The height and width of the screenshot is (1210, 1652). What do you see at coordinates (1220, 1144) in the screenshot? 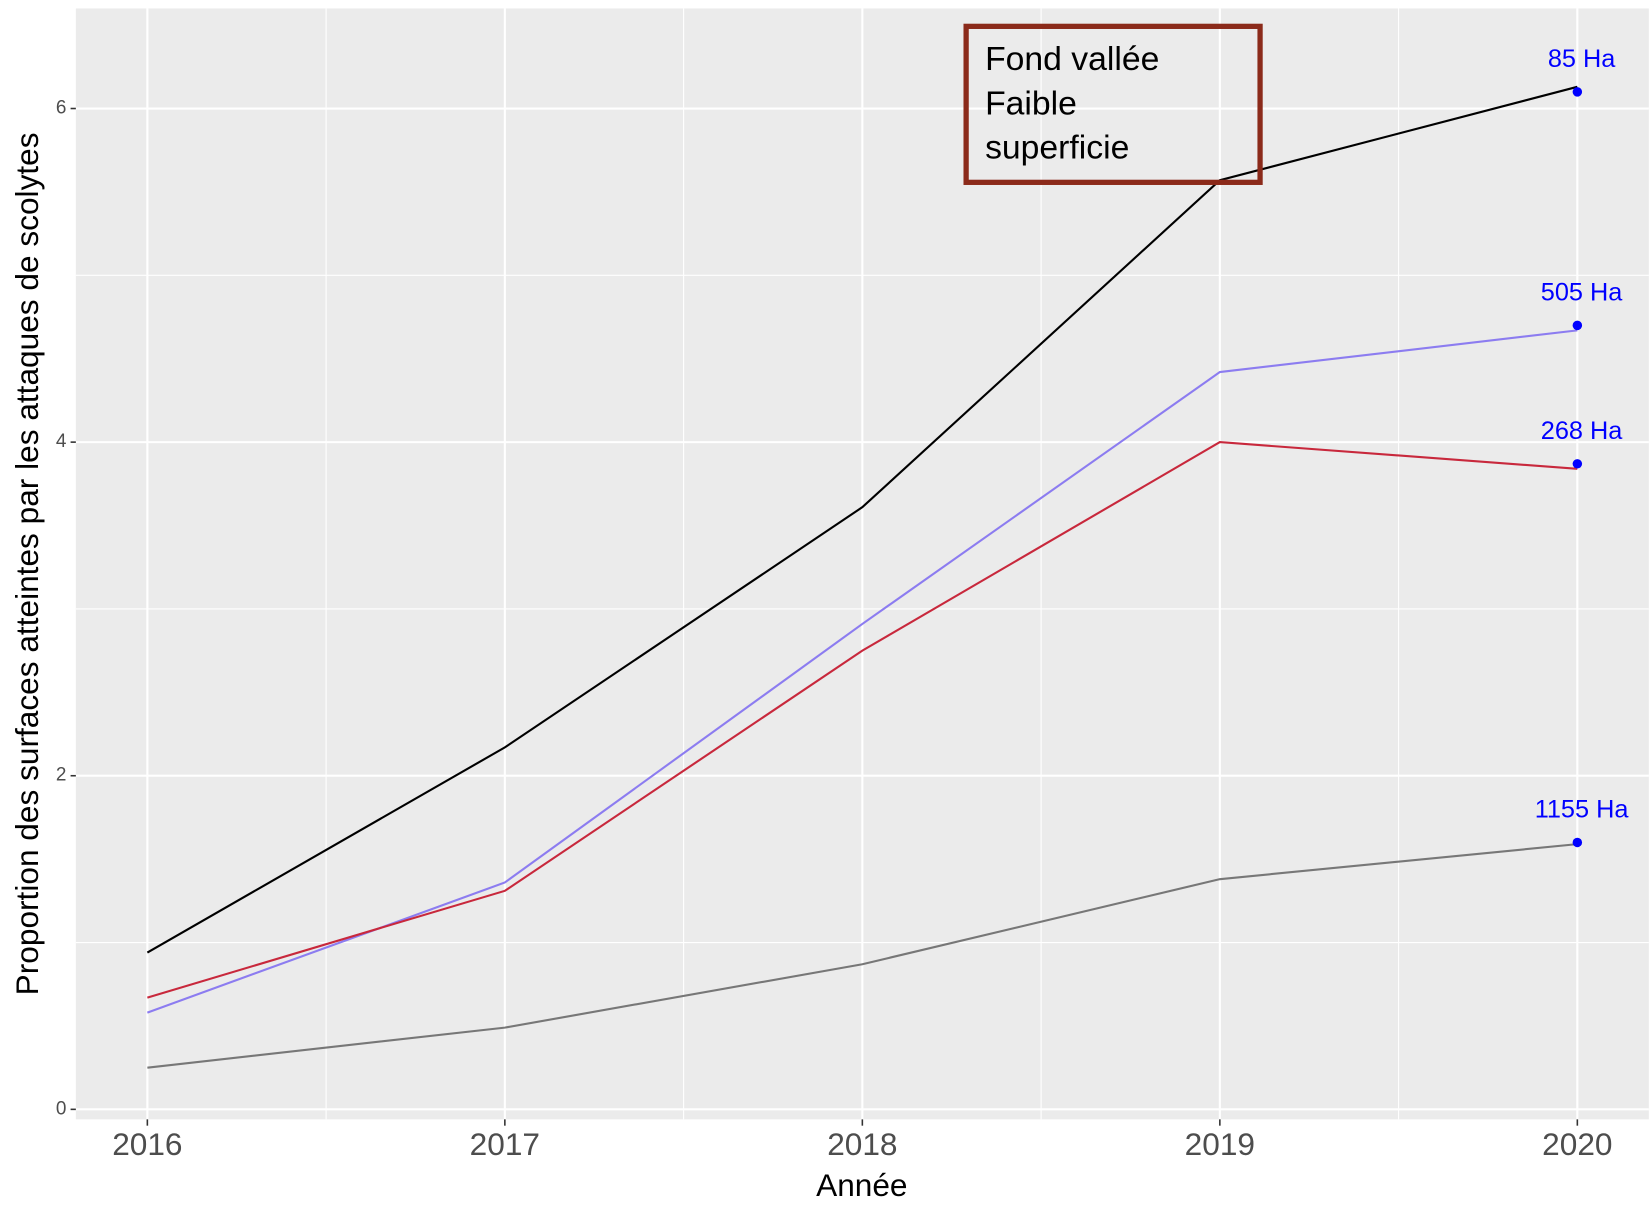
I see `x-tick-label: 2019` at bounding box center [1220, 1144].